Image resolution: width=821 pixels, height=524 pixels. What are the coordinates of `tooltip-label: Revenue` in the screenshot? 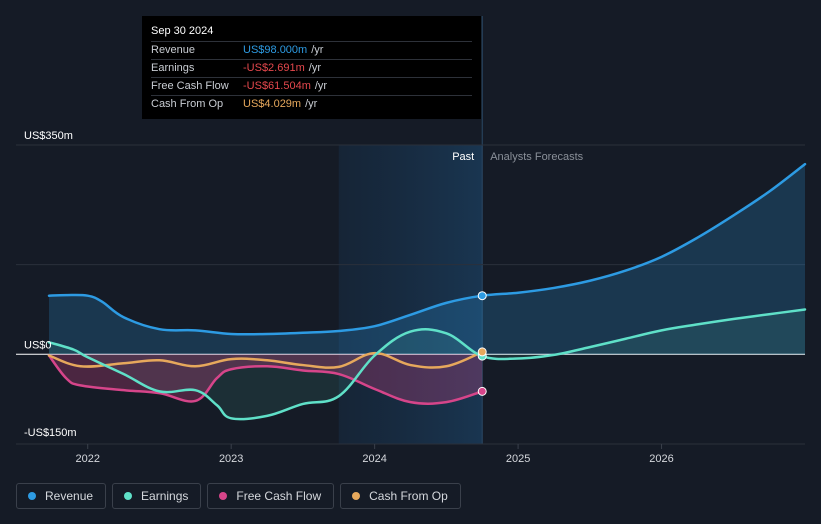 It's located at (173, 50).